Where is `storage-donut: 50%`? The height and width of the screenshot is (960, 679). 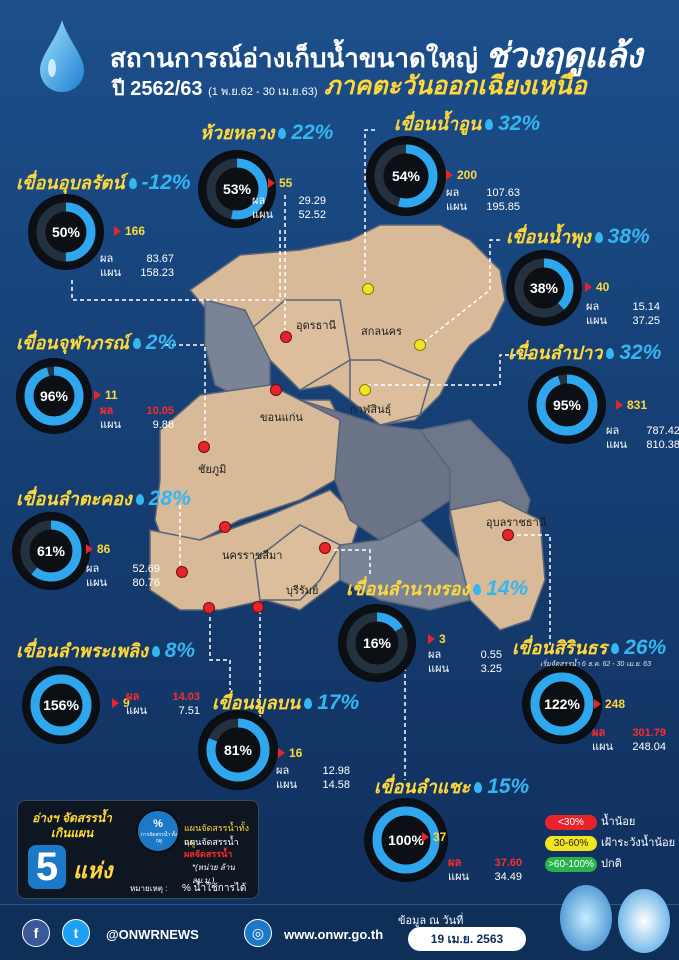 storage-donut: 50% is located at coordinates (66, 232).